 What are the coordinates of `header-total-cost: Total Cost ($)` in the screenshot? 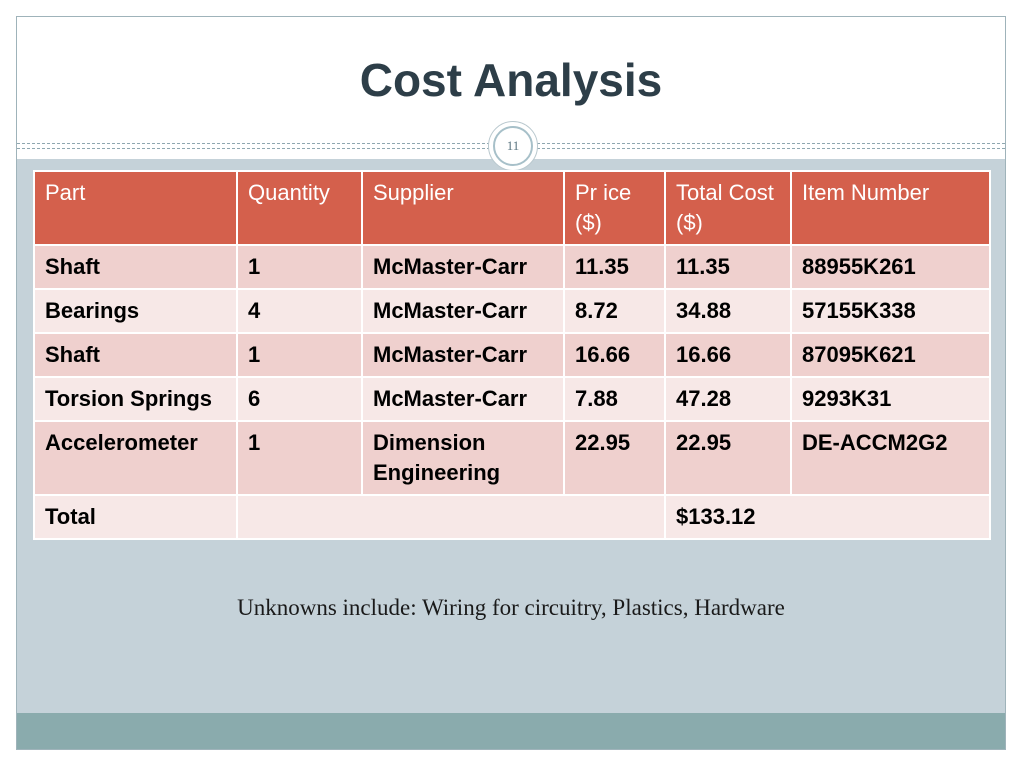 It's located at (728, 208).